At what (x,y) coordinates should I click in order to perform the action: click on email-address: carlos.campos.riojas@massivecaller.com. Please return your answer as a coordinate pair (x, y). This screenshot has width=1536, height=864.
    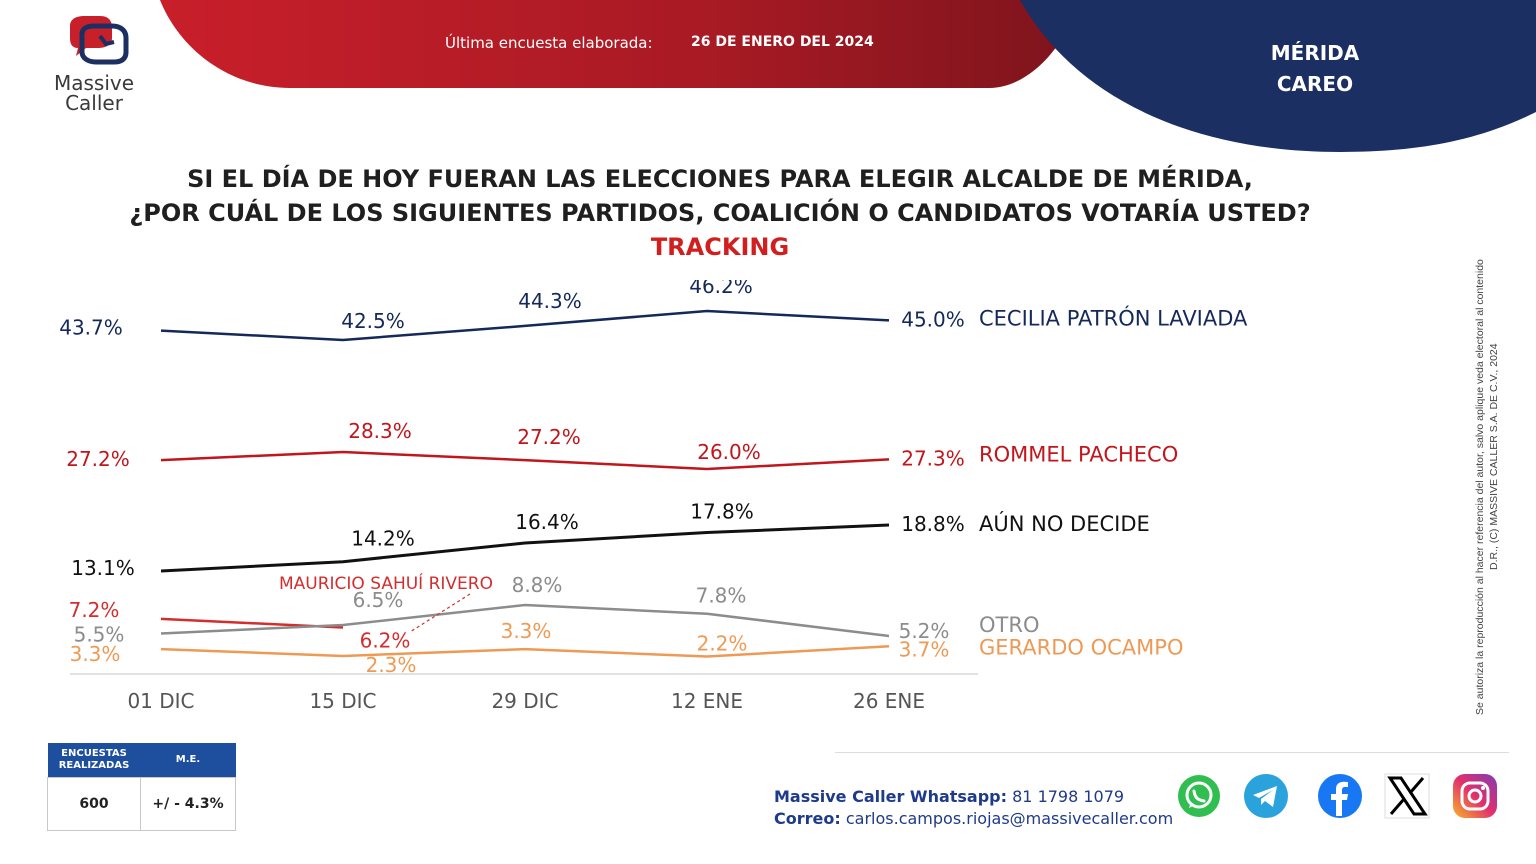
    Looking at the image, I should click on (1009, 818).